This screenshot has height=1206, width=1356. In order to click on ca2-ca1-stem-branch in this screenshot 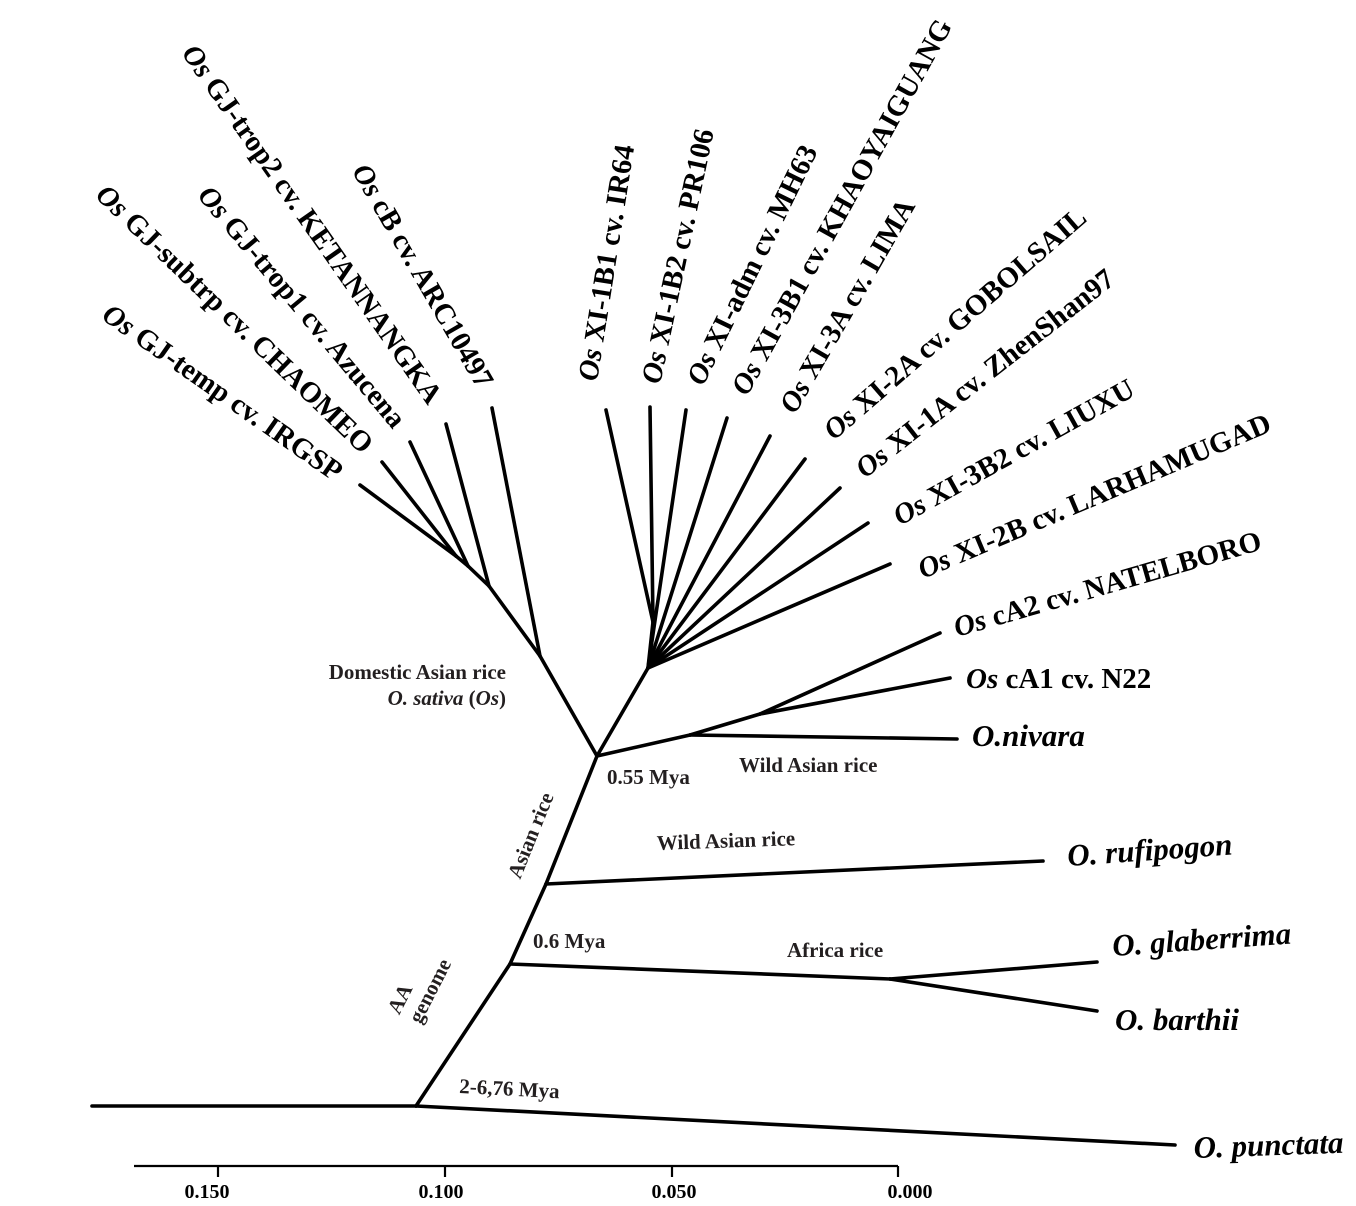, I will do `click(725, 724)`.